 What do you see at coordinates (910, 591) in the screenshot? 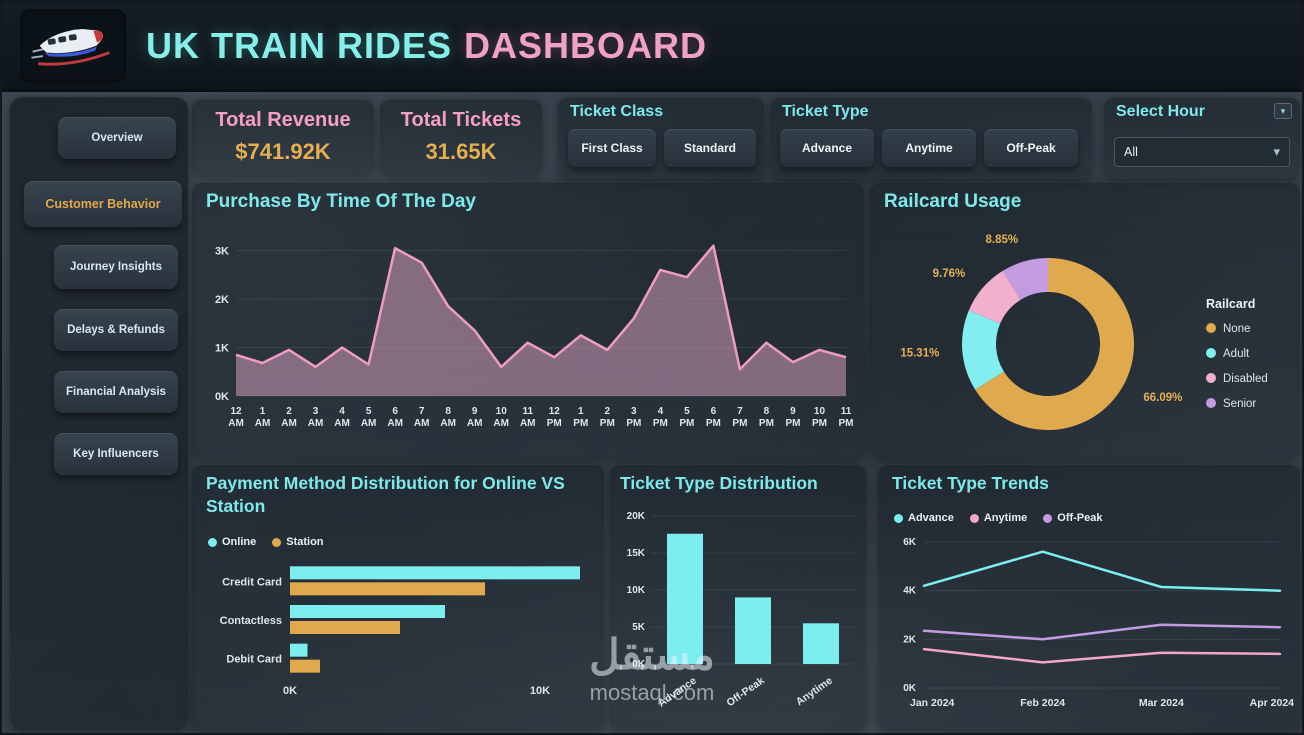
I see `svg-text: 4K` at bounding box center [910, 591].